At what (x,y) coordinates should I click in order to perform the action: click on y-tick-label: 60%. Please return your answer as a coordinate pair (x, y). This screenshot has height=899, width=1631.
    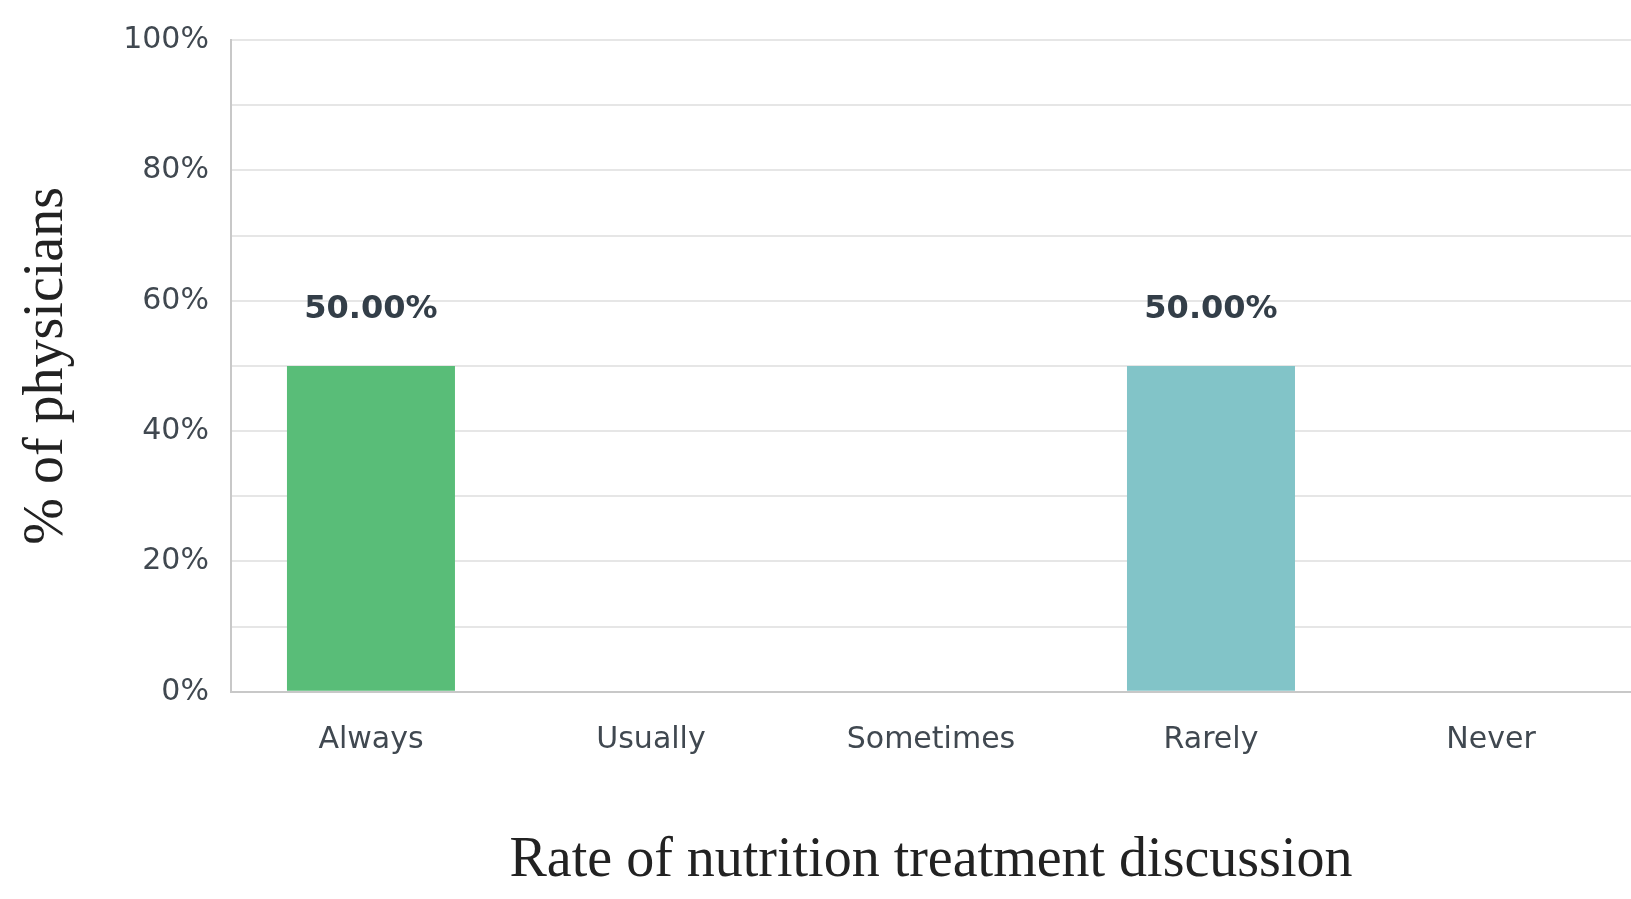
    Looking at the image, I should click on (175, 298).